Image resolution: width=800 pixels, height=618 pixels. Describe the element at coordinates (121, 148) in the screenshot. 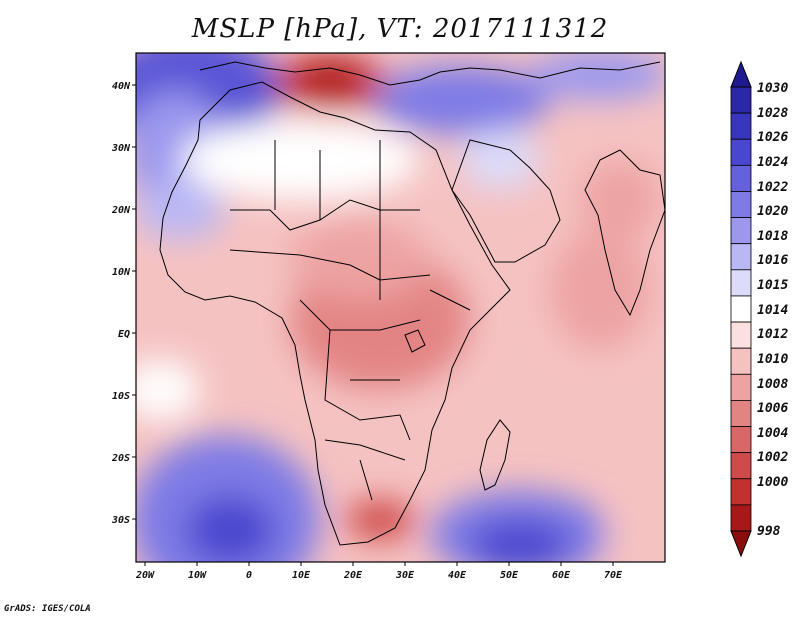

I see `lat-label-30n: 30N` at that location.